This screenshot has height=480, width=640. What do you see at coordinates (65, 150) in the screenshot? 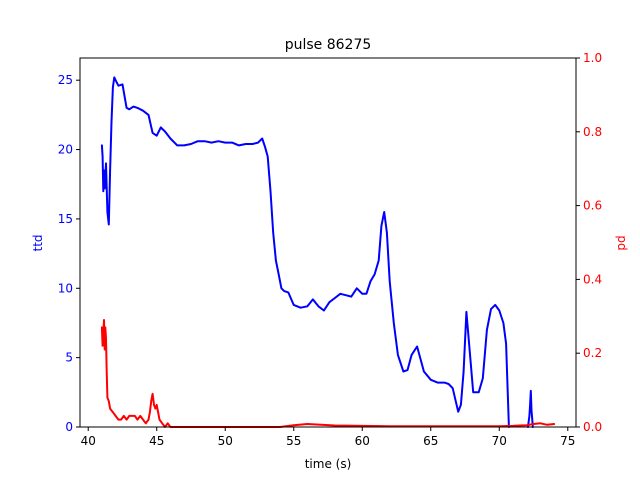
I see `left-tick-label: 20` at bounding box center [65, 150].